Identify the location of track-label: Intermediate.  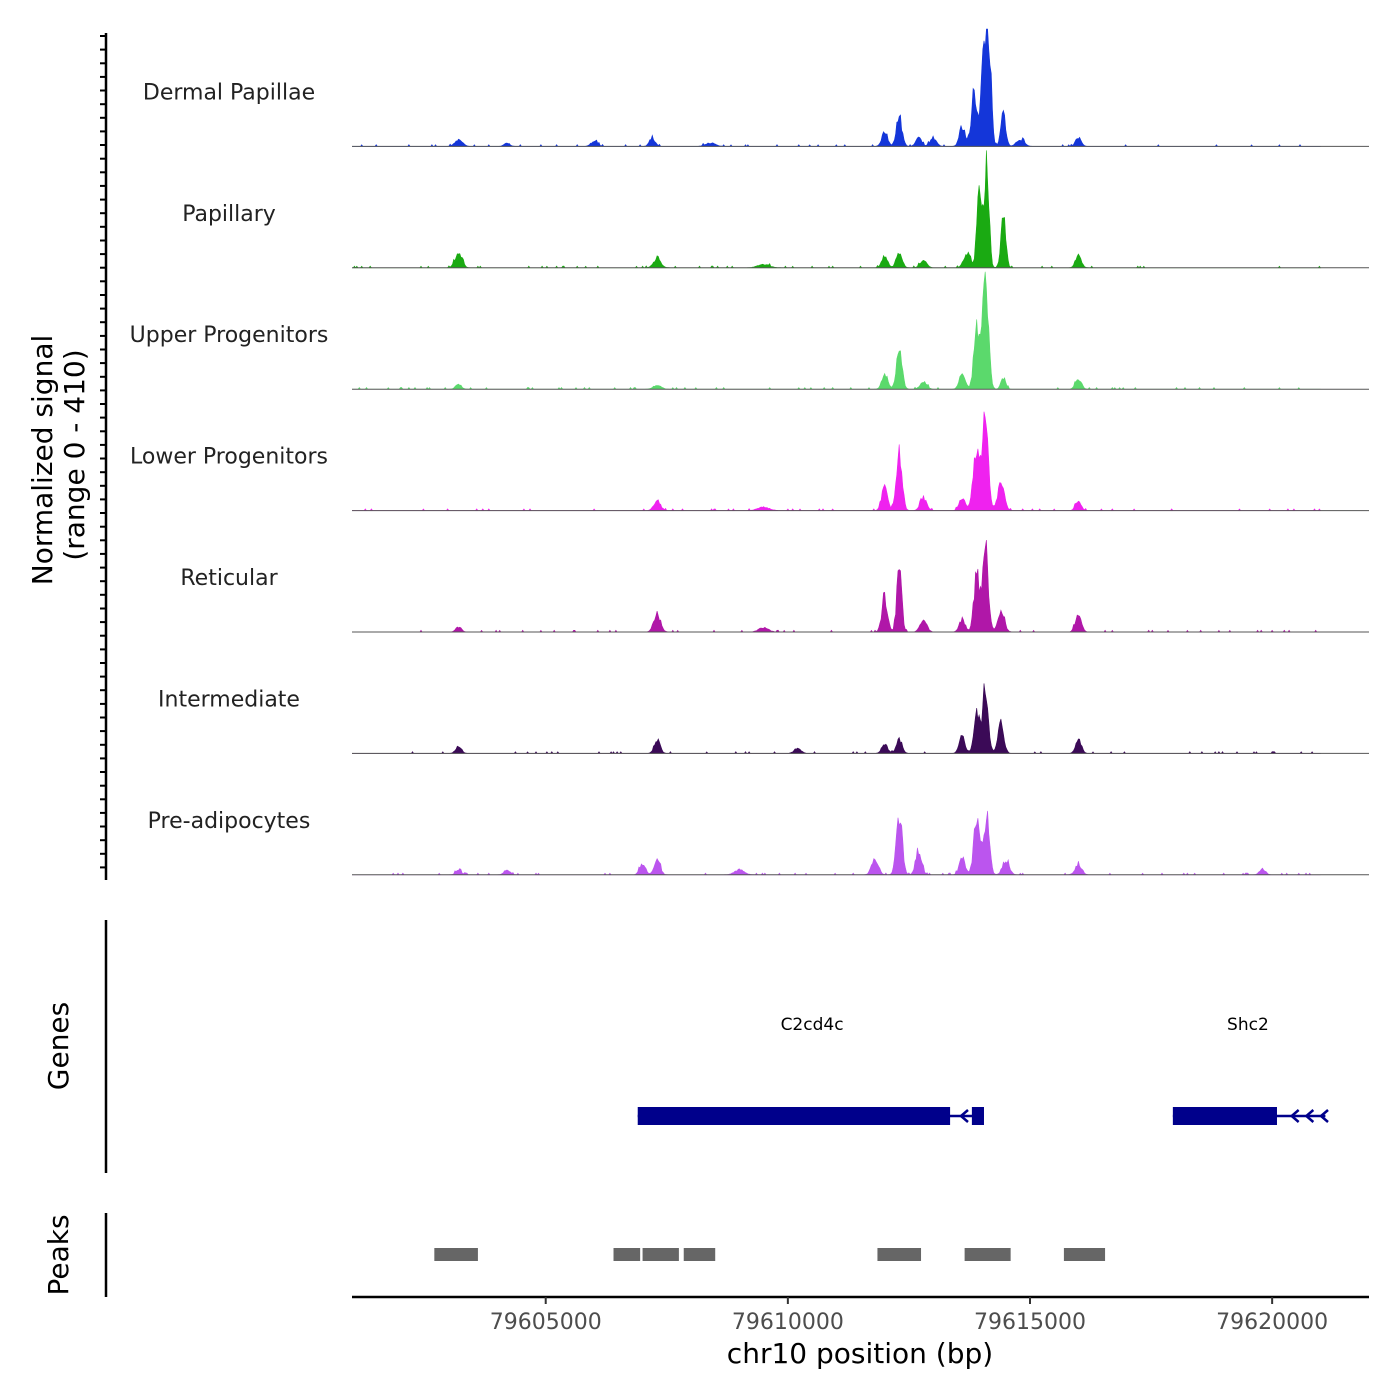
(229, 699).